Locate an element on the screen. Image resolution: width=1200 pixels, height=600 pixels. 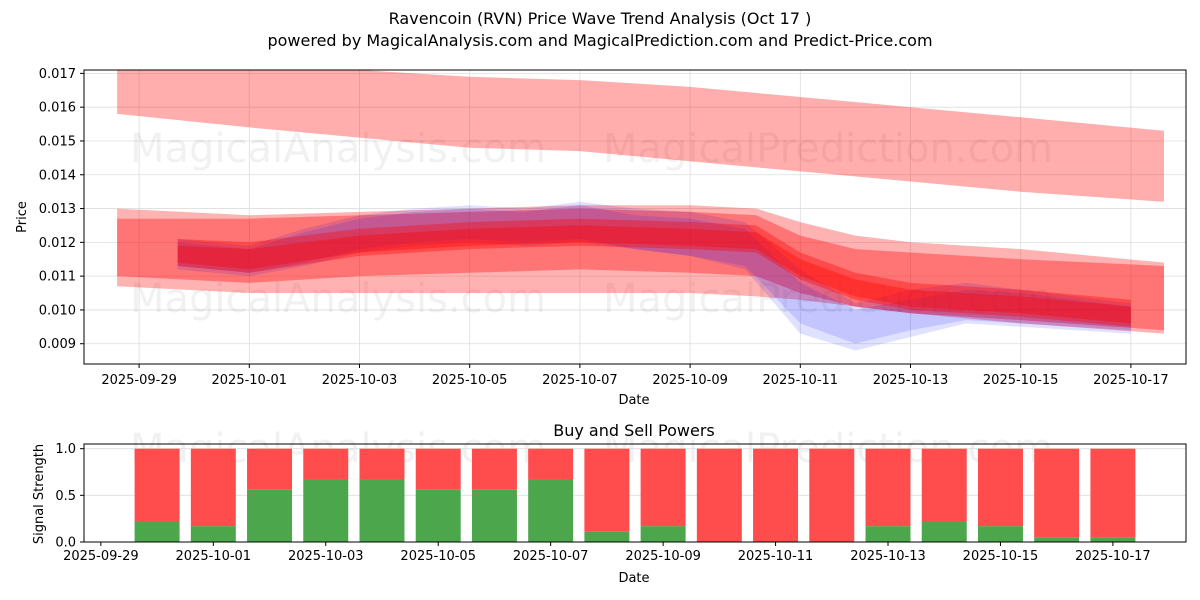
price-x-tick-label: 2025-10-17 is located at coordinates (1131, 380).